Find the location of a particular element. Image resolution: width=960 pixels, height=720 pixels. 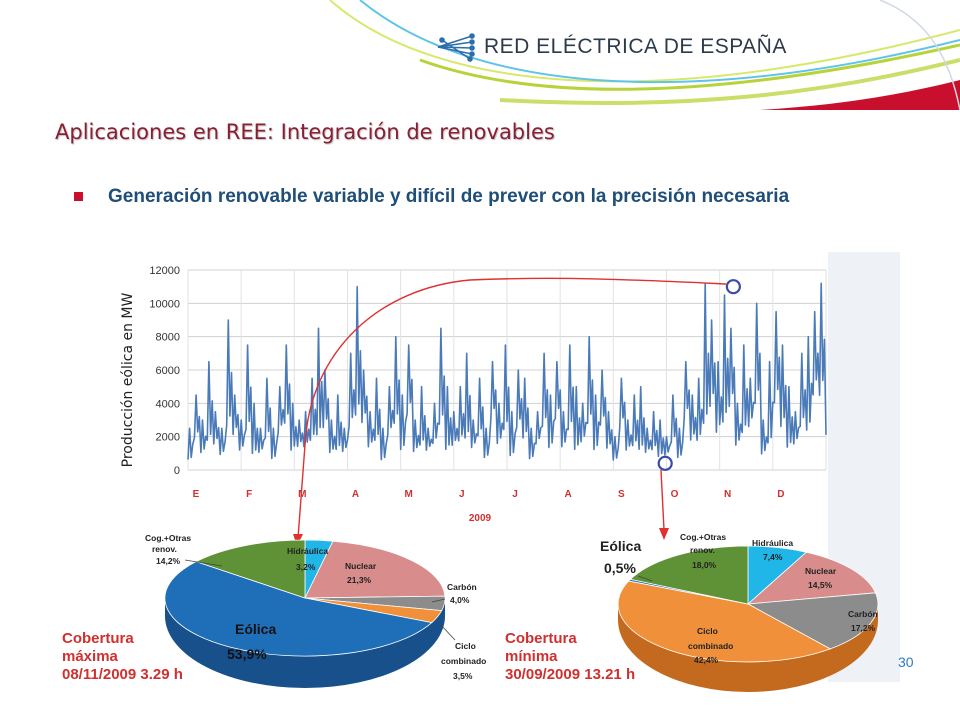

pie-min-car-name: Carbón is located at coordinates (863, 614).